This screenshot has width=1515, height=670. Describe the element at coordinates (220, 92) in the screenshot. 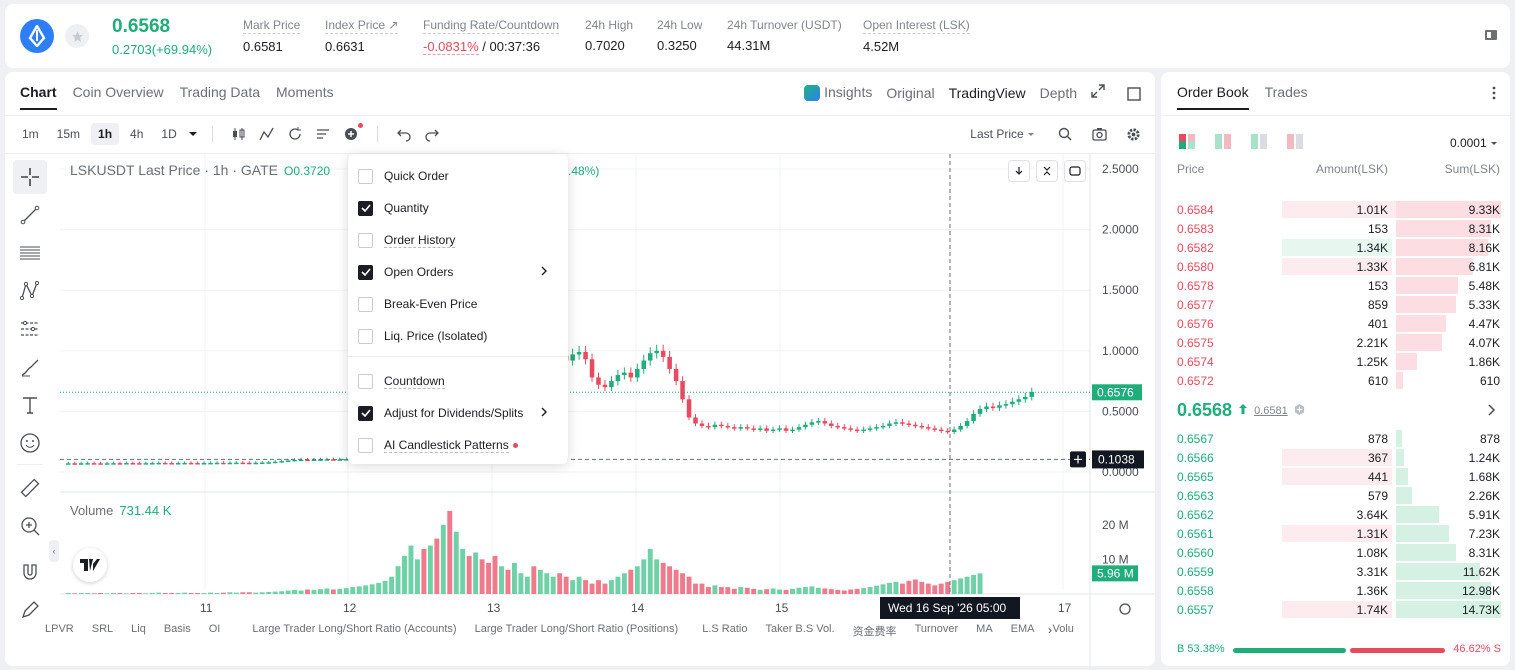

I see `tab-trading-data: Trading Data` at that location.